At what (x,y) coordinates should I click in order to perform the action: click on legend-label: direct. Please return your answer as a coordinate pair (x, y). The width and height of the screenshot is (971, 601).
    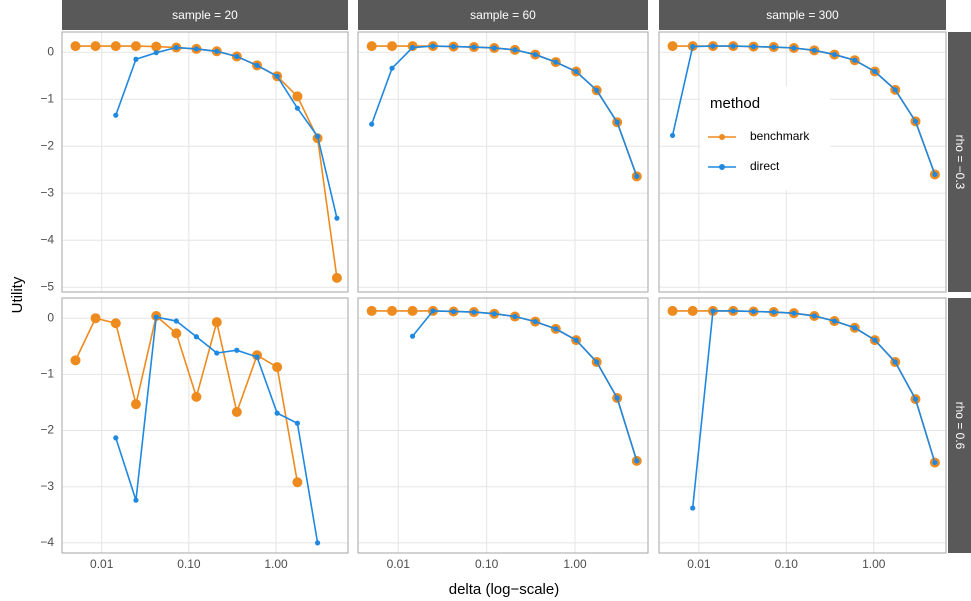
    Looking at the image, I should click on (765, 166).